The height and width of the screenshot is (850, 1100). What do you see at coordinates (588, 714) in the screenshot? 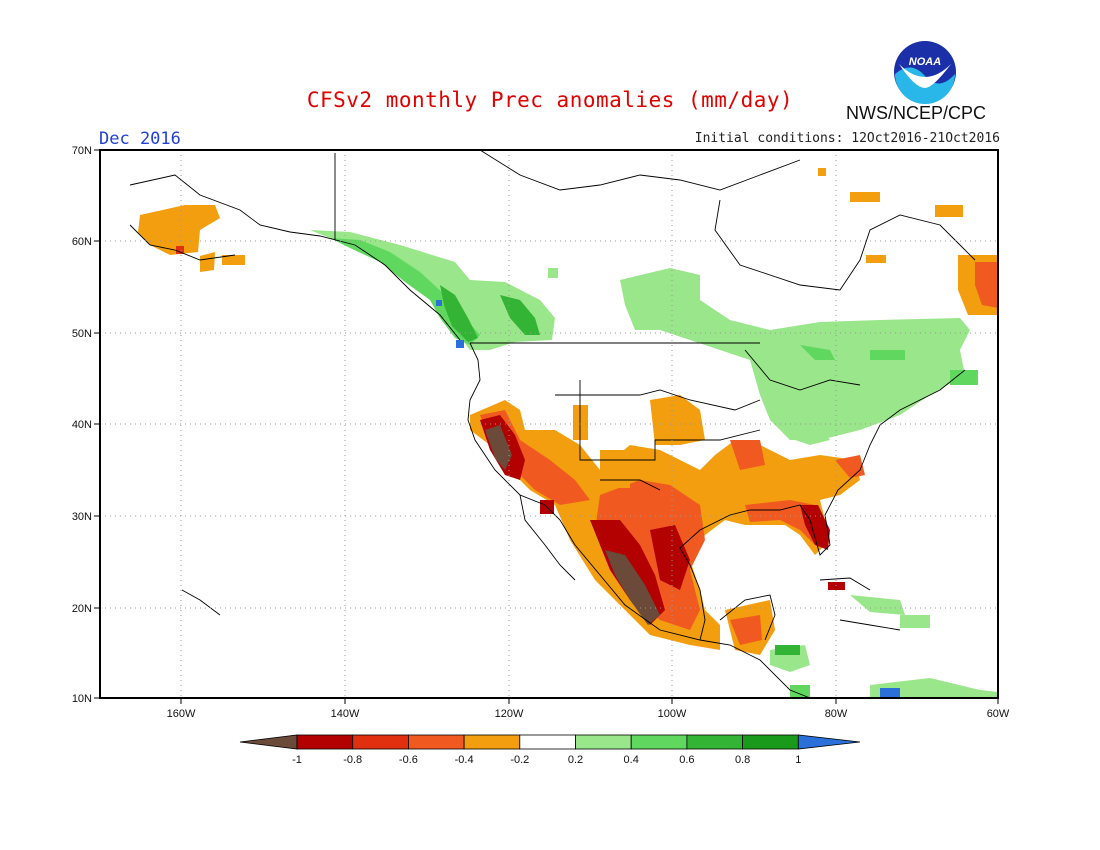
I see `lon-labels: 160W 140W 120W 100W 80W 60W` at bounding box center [588, 714].